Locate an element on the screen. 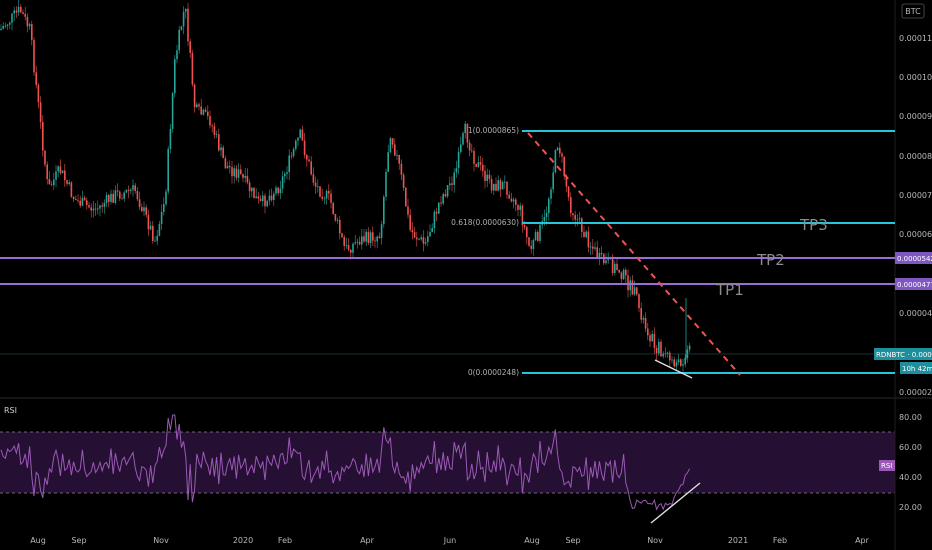 The image size is (932, 550). price-tag-0000542: 0.0000542 is located at coordinates (914, 259).